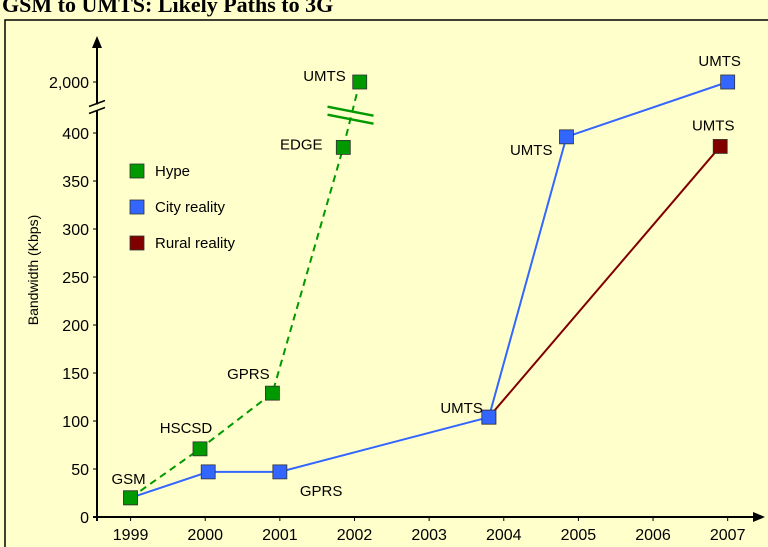 The image size is (768, 547). What do you see at coordinates (75, 374) in the screenshot?
I see `y-tick-label: 150` at bounding box center [75, 374].